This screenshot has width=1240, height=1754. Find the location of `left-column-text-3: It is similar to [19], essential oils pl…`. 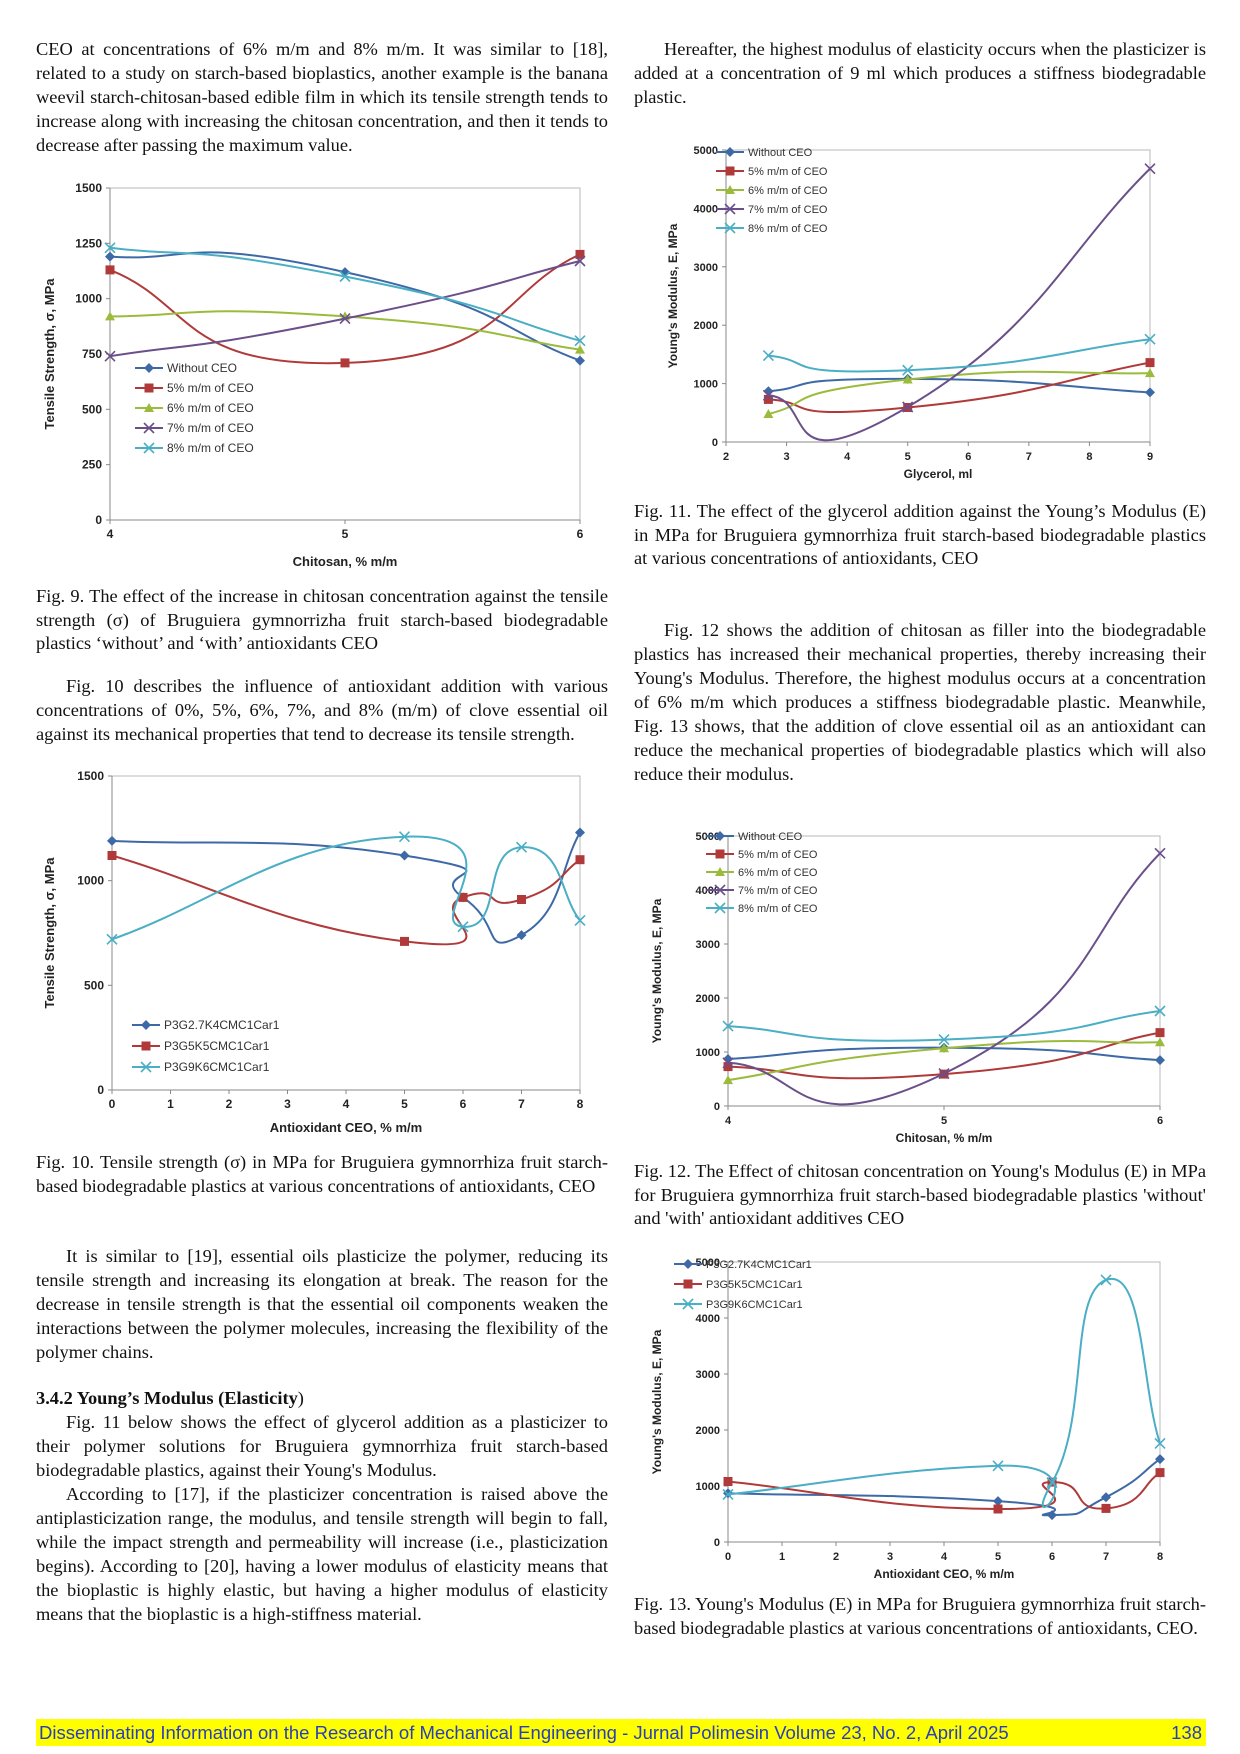

left-column-text-3: It is similar to [19], essential oils pl… is located at coordinates (322, 1435).